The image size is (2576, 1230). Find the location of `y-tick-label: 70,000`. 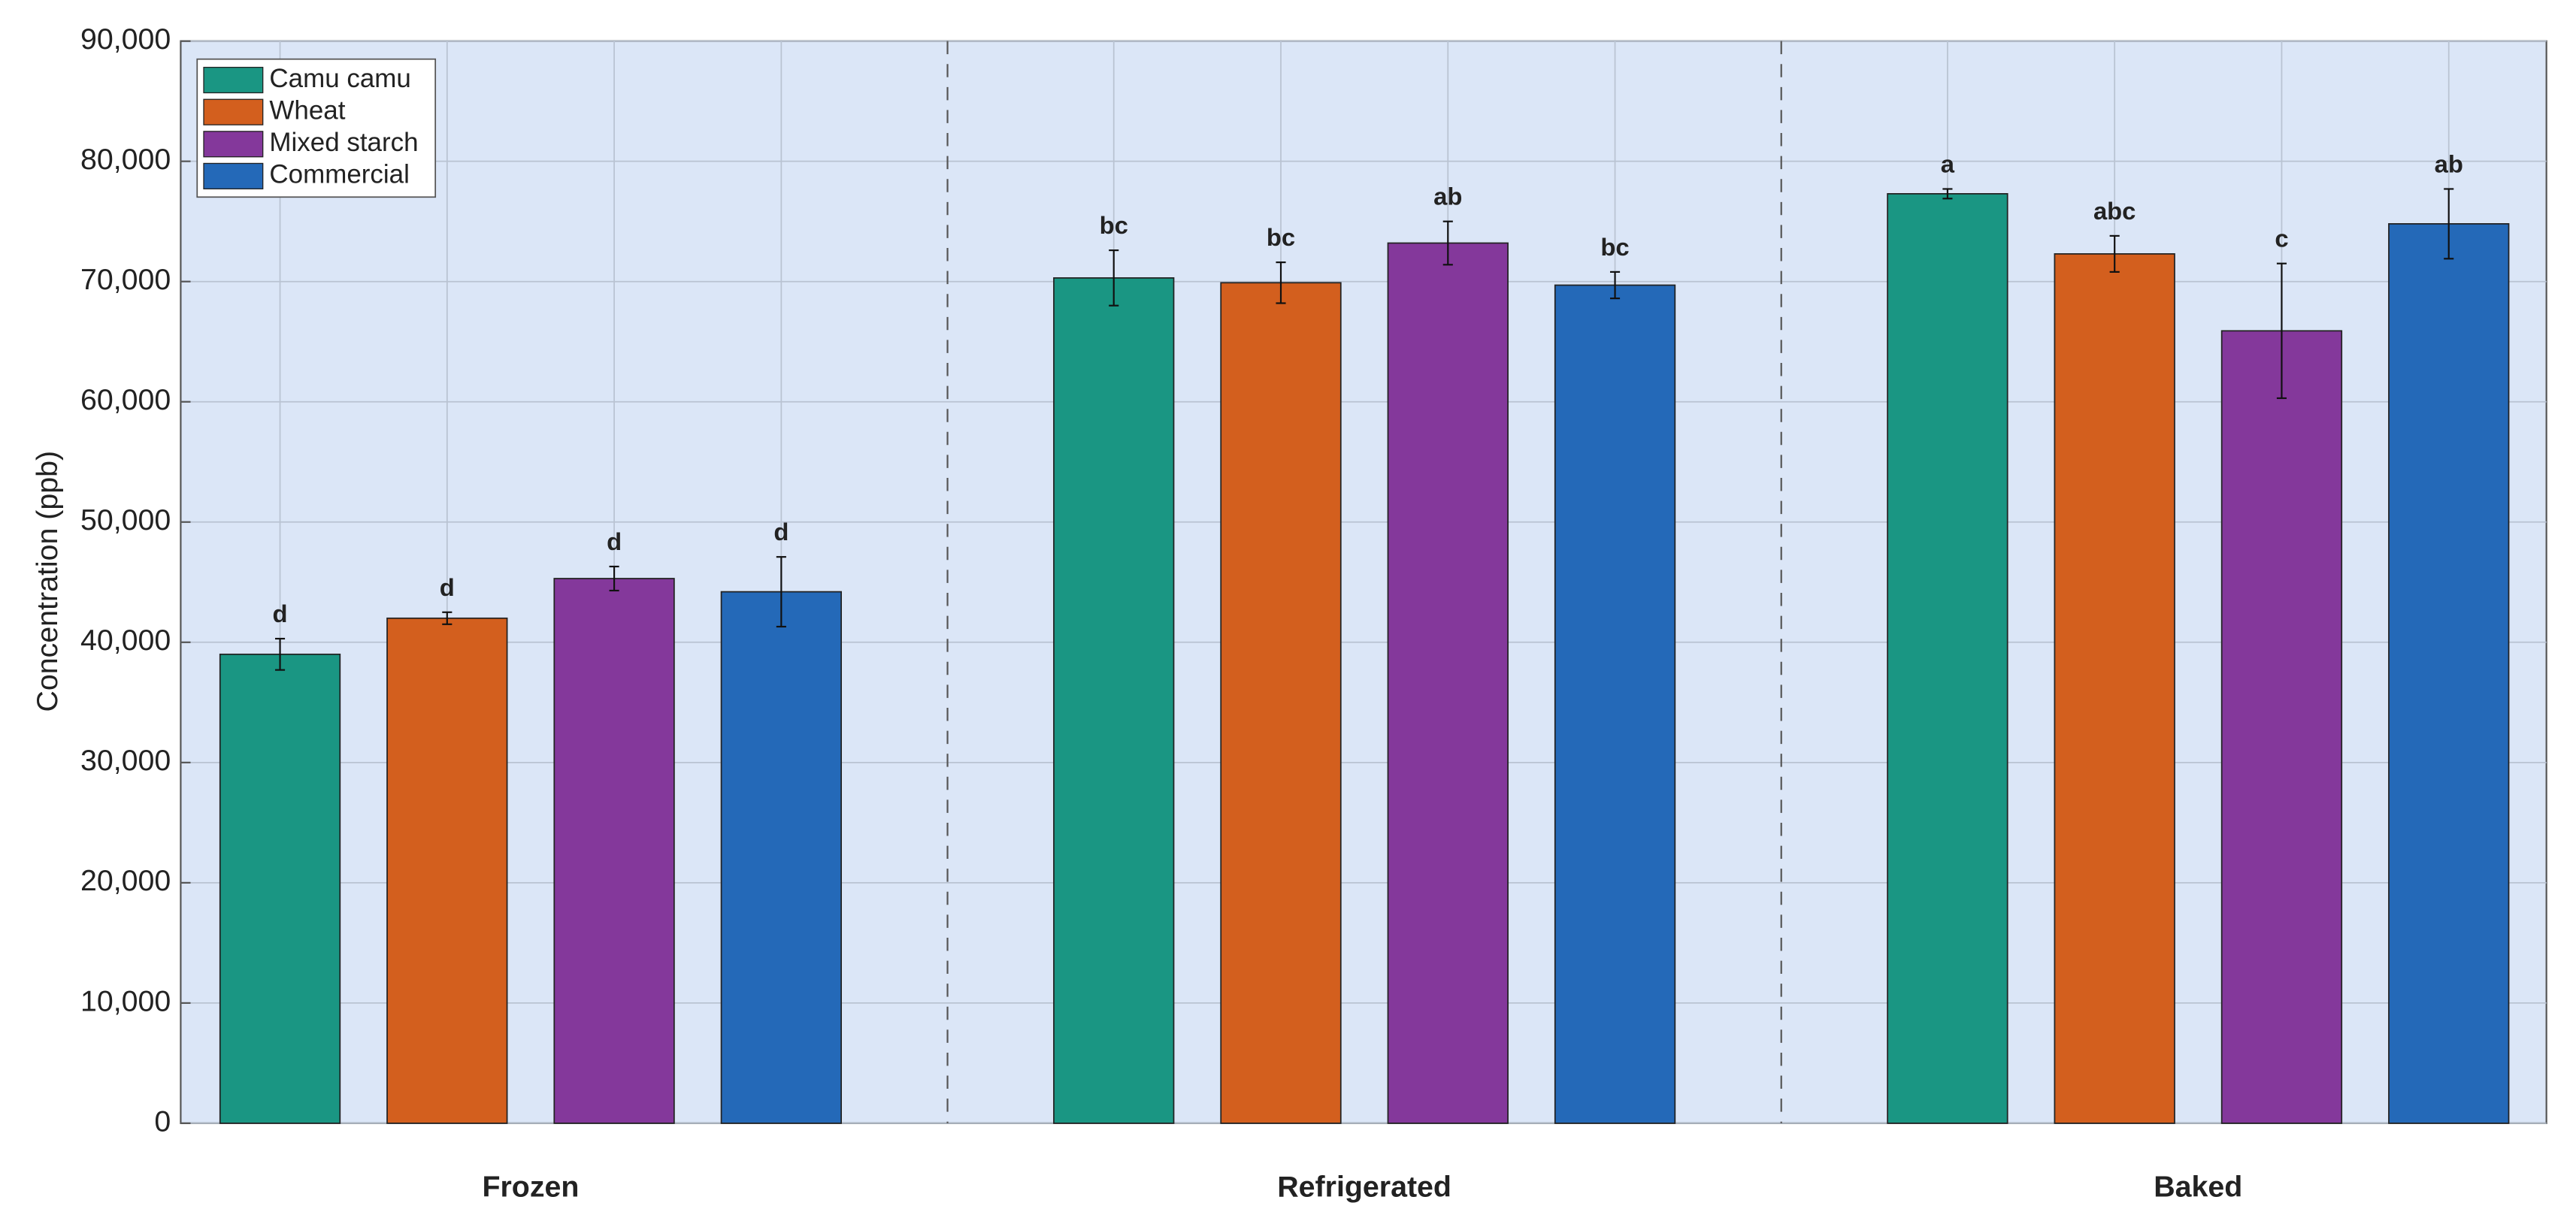

y-tick-label: 70,000 is located at coordinates (125, 279).